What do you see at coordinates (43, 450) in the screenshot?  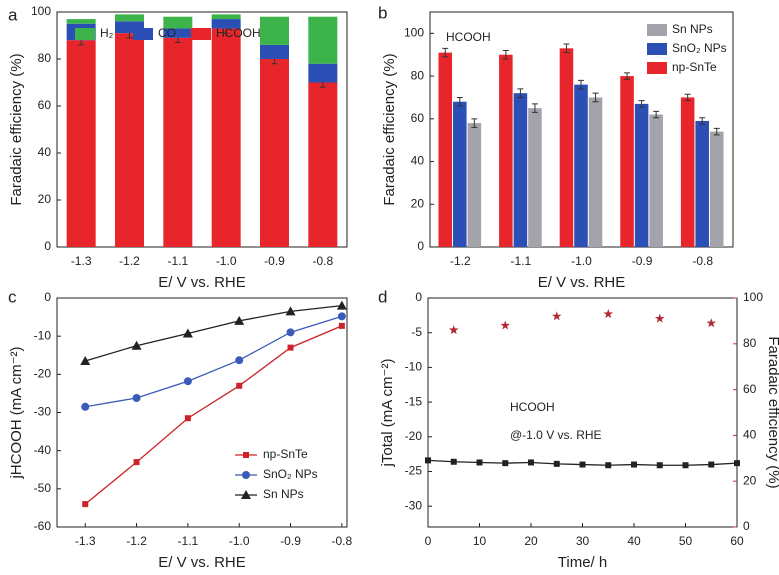 I see `y-tick-label: -40` at bounding box center [43, 450].